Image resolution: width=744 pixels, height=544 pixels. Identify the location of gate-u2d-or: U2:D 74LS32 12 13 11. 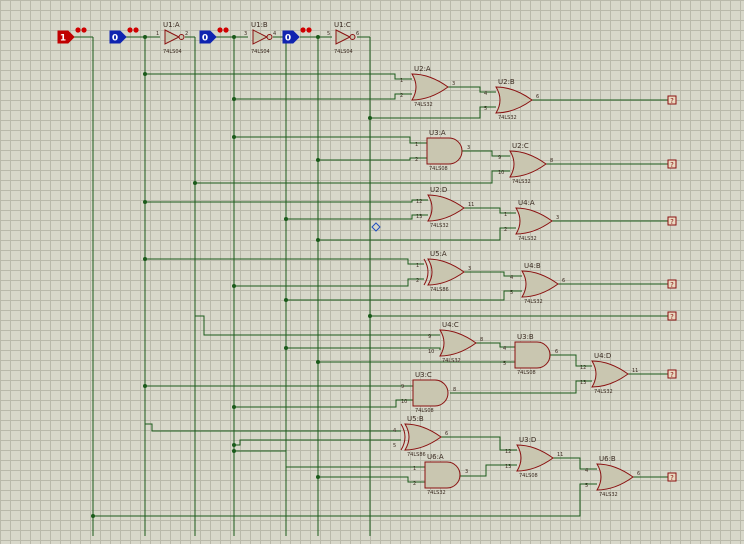
(445, 207).